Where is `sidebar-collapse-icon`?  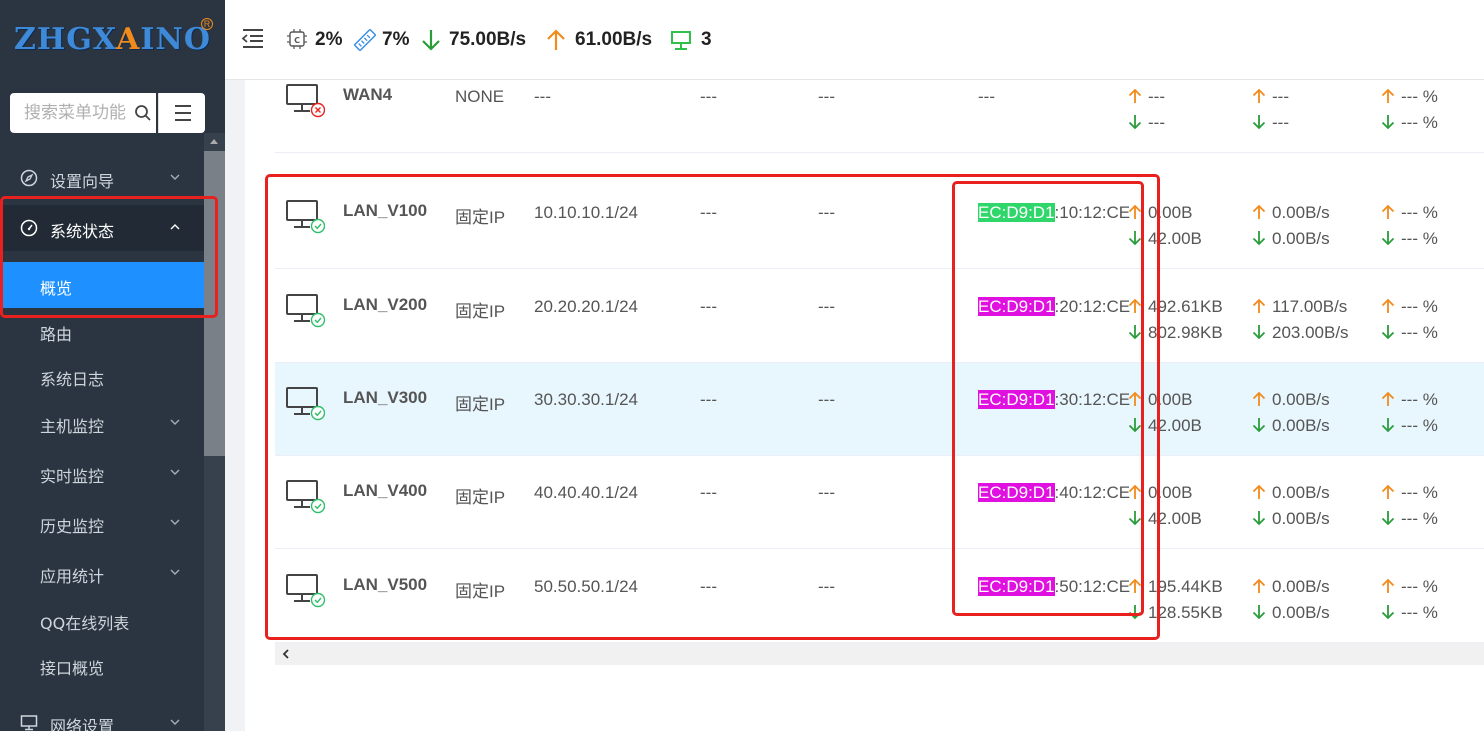
sidebar-collapse-icon is located at coordinates (253, 38).